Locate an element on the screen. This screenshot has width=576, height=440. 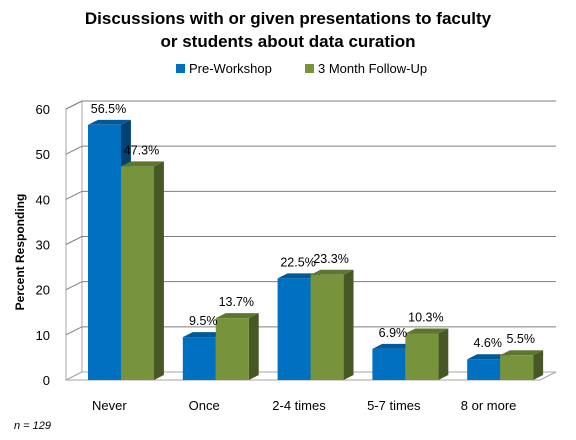
data-label: 6.9% is located at coordinates (393, 333).